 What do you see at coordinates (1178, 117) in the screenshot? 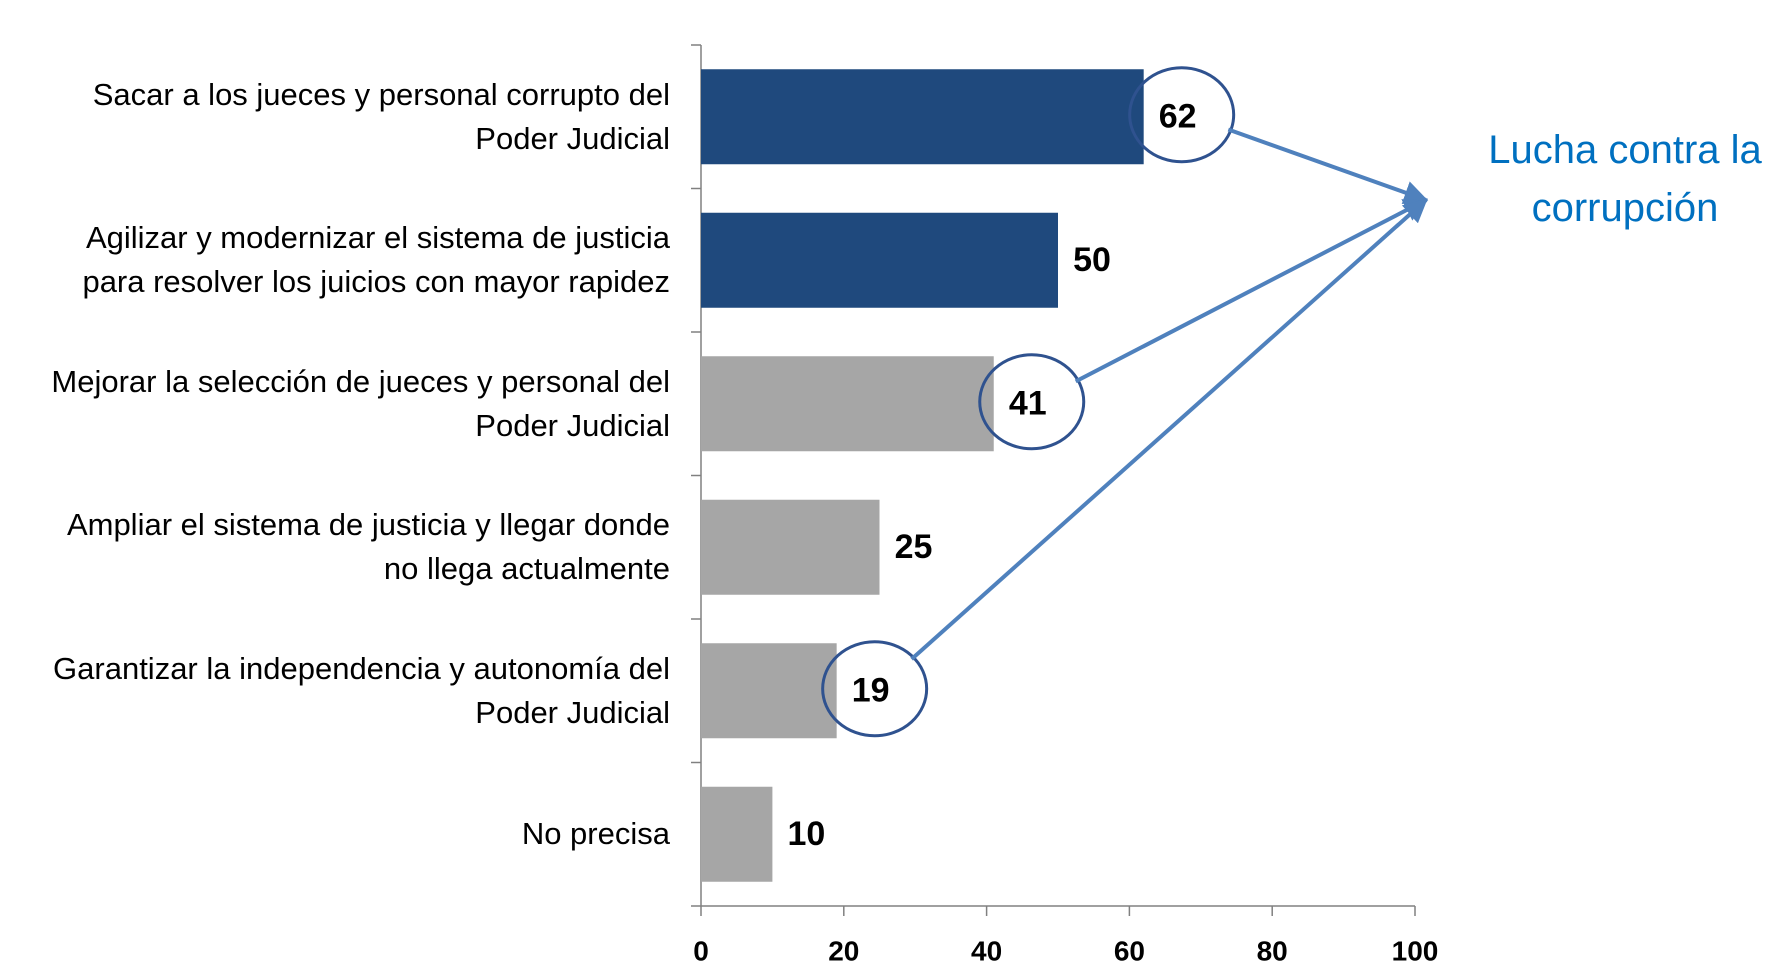
I see `value-label: 62` at bounding box center [1178, 117].